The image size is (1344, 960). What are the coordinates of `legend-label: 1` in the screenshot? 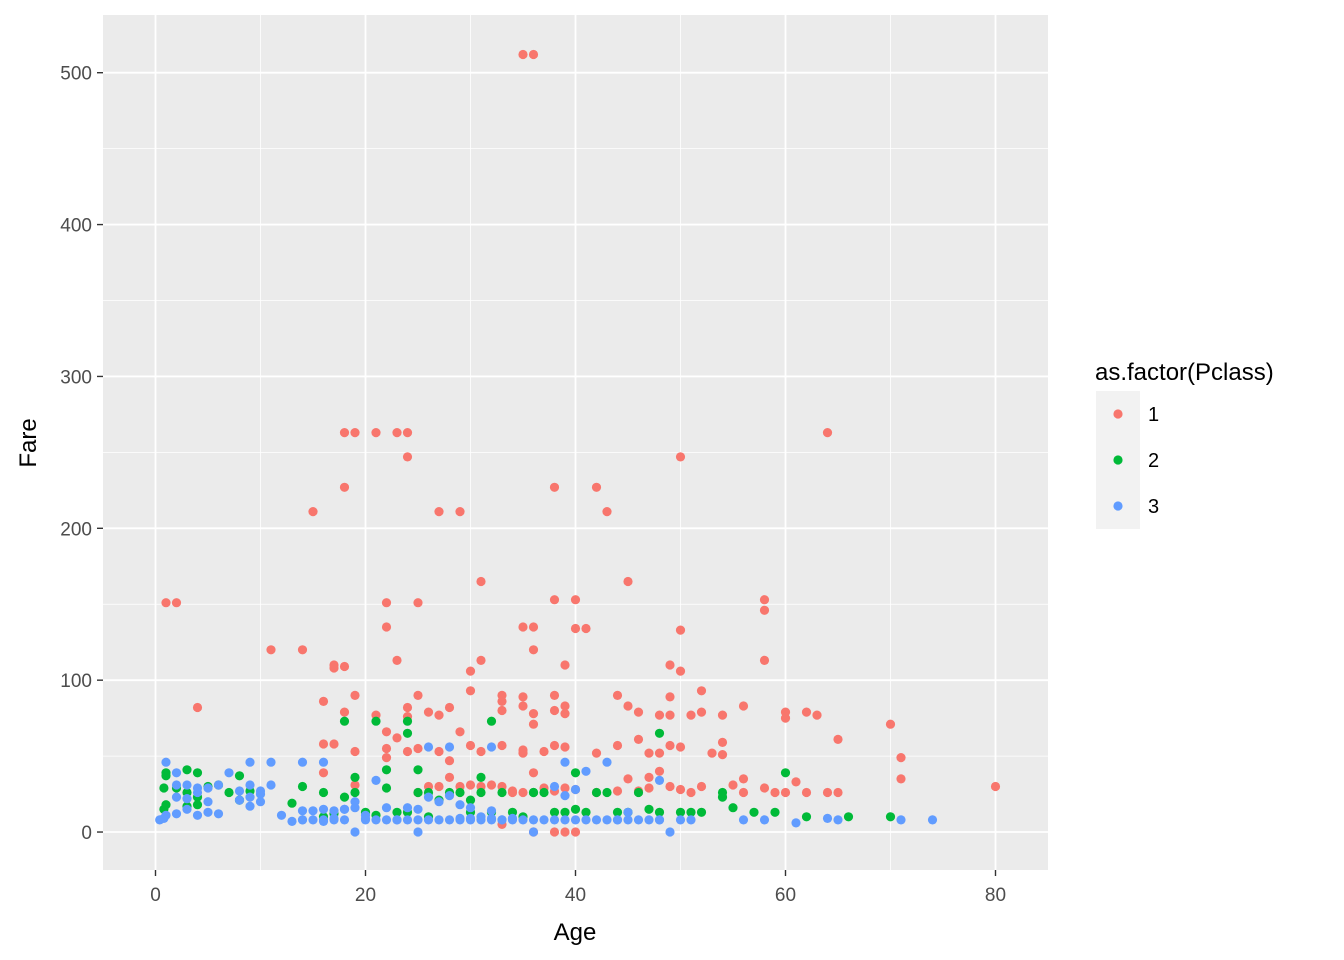 It's located at (1153, 415).